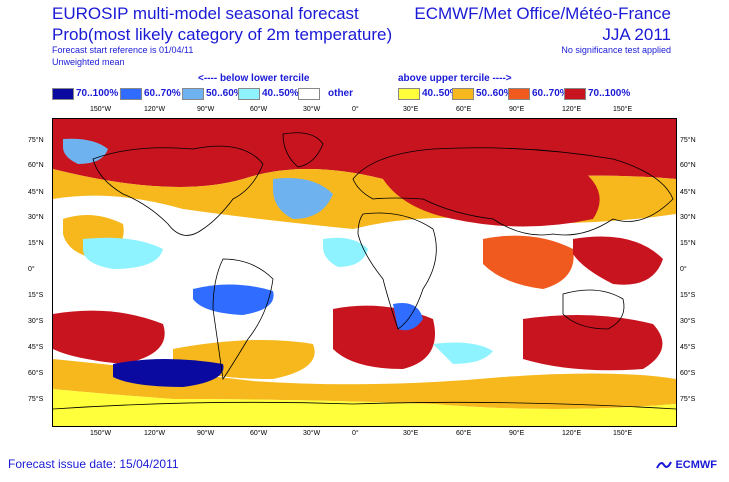 The width and height of the screenshot is (729, 482). I want to click on season-title: JJA 2011, so click(636, 34).